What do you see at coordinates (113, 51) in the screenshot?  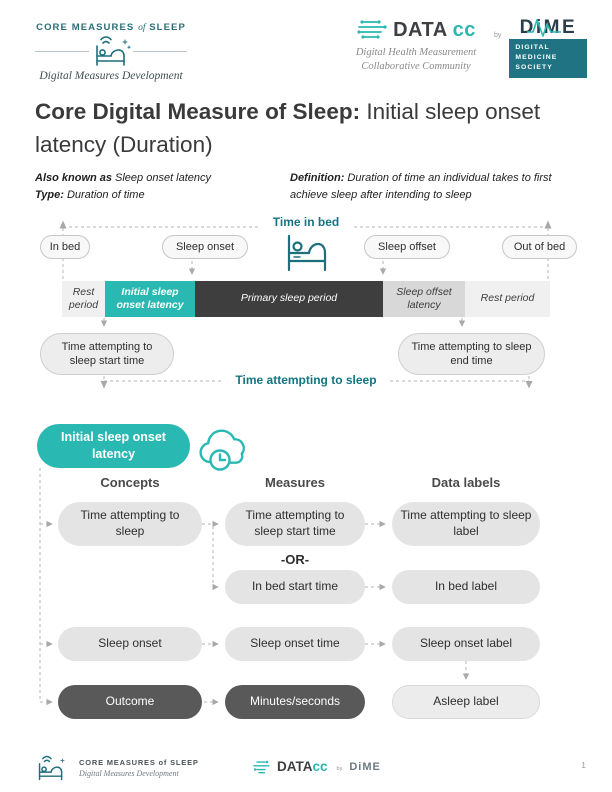 I see `bed-wifi-icon` at bounding box center [113, 51].